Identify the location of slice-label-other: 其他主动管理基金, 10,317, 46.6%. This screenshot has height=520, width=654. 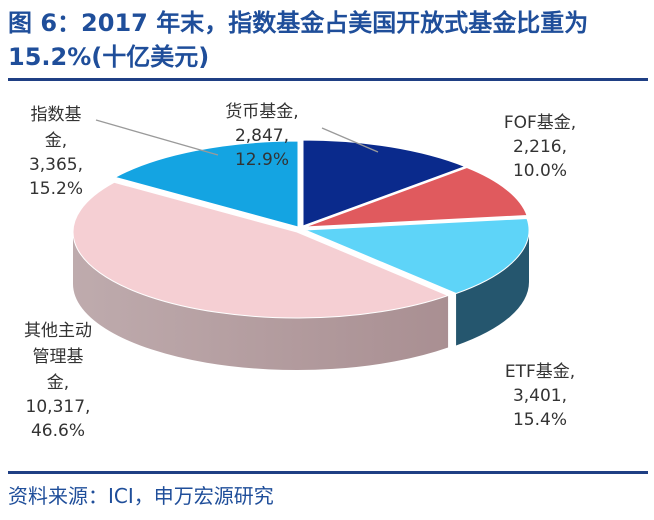
(58, 381).